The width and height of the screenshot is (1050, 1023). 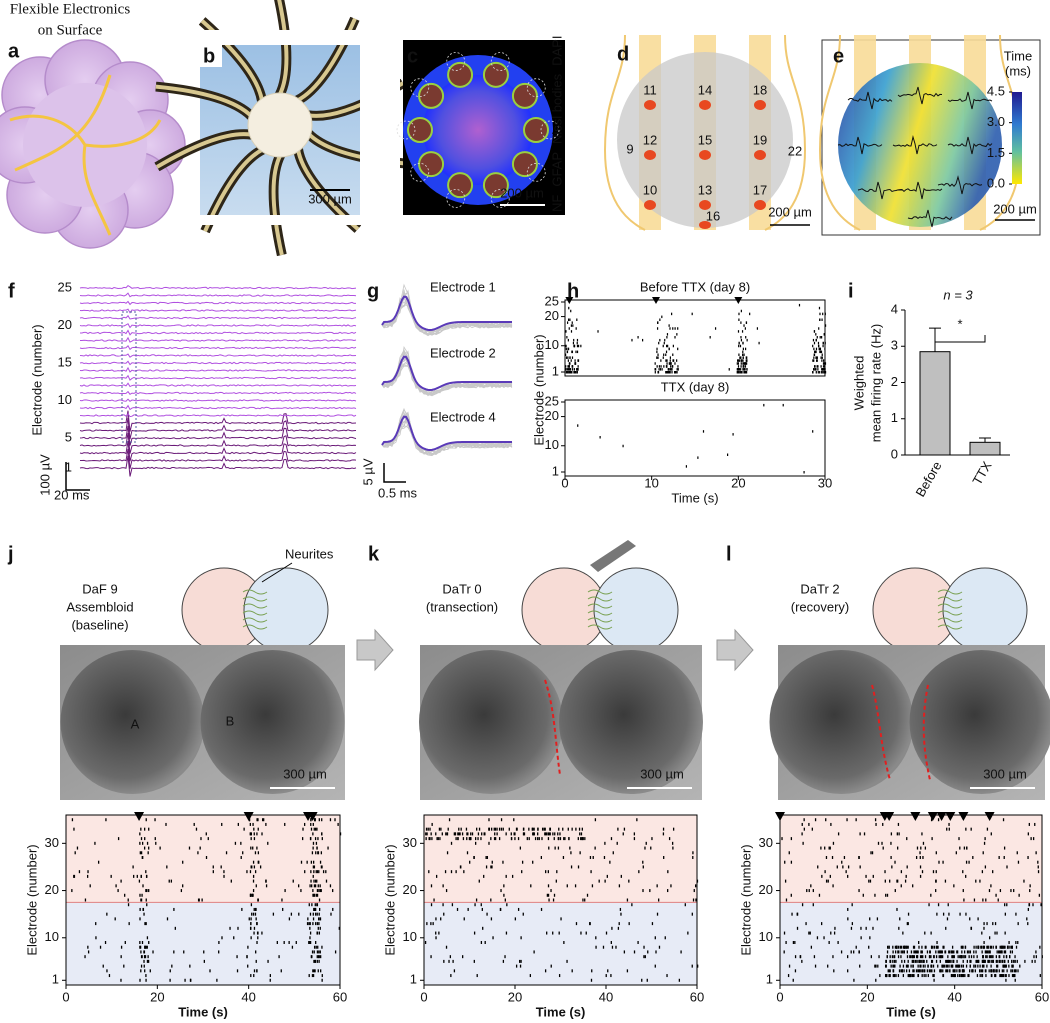 What do you see at coordinates (1018, 55) in the screenshot?
I see `colorbar-title: Time` at bounding box center [1018, 55].